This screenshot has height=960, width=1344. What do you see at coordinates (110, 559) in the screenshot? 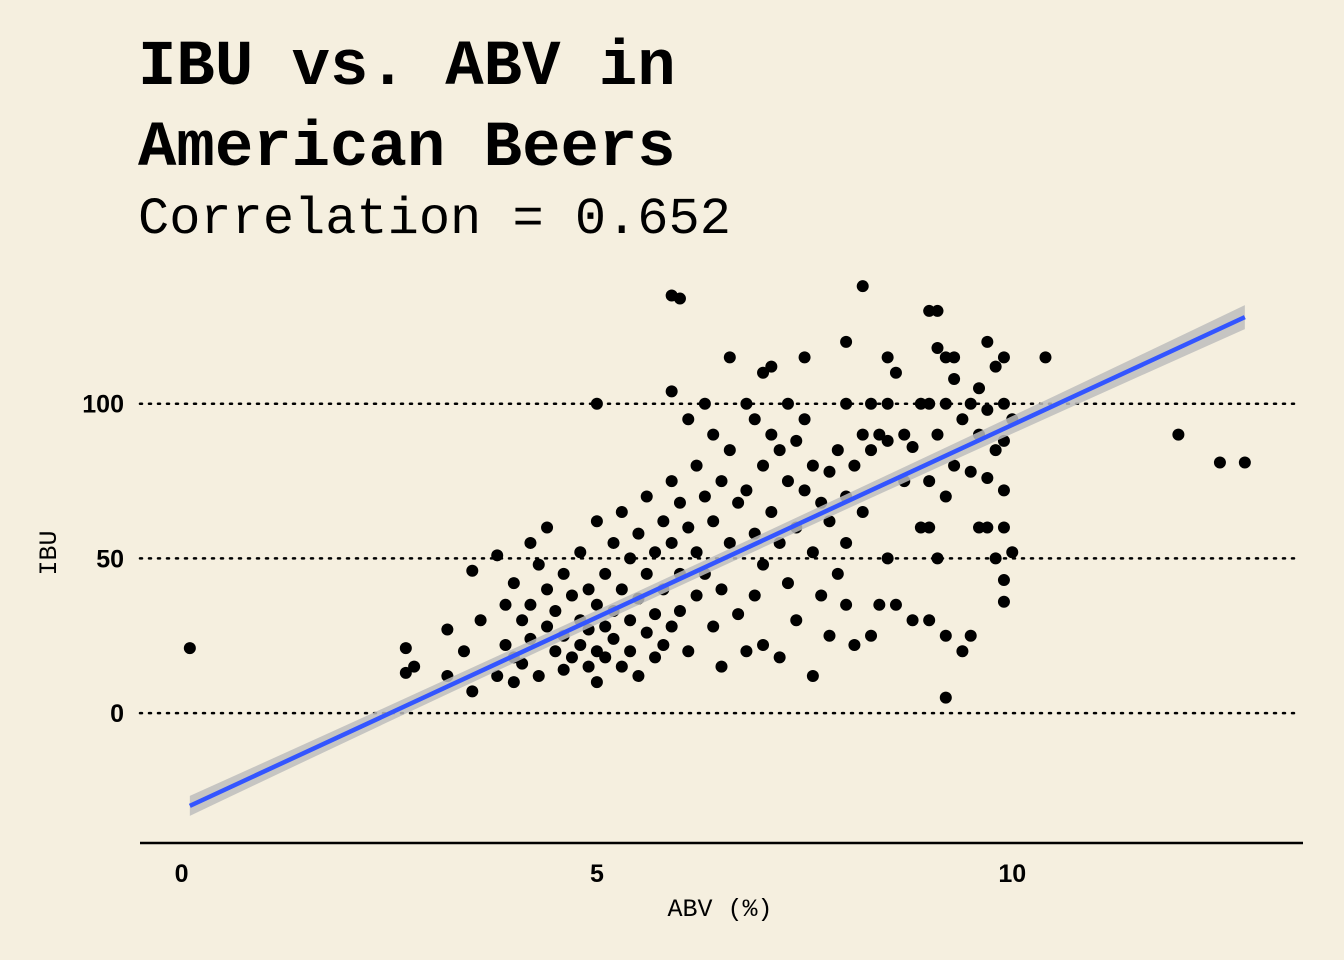
I see `y-tick-label: 50` at bounding box center [110, 559].